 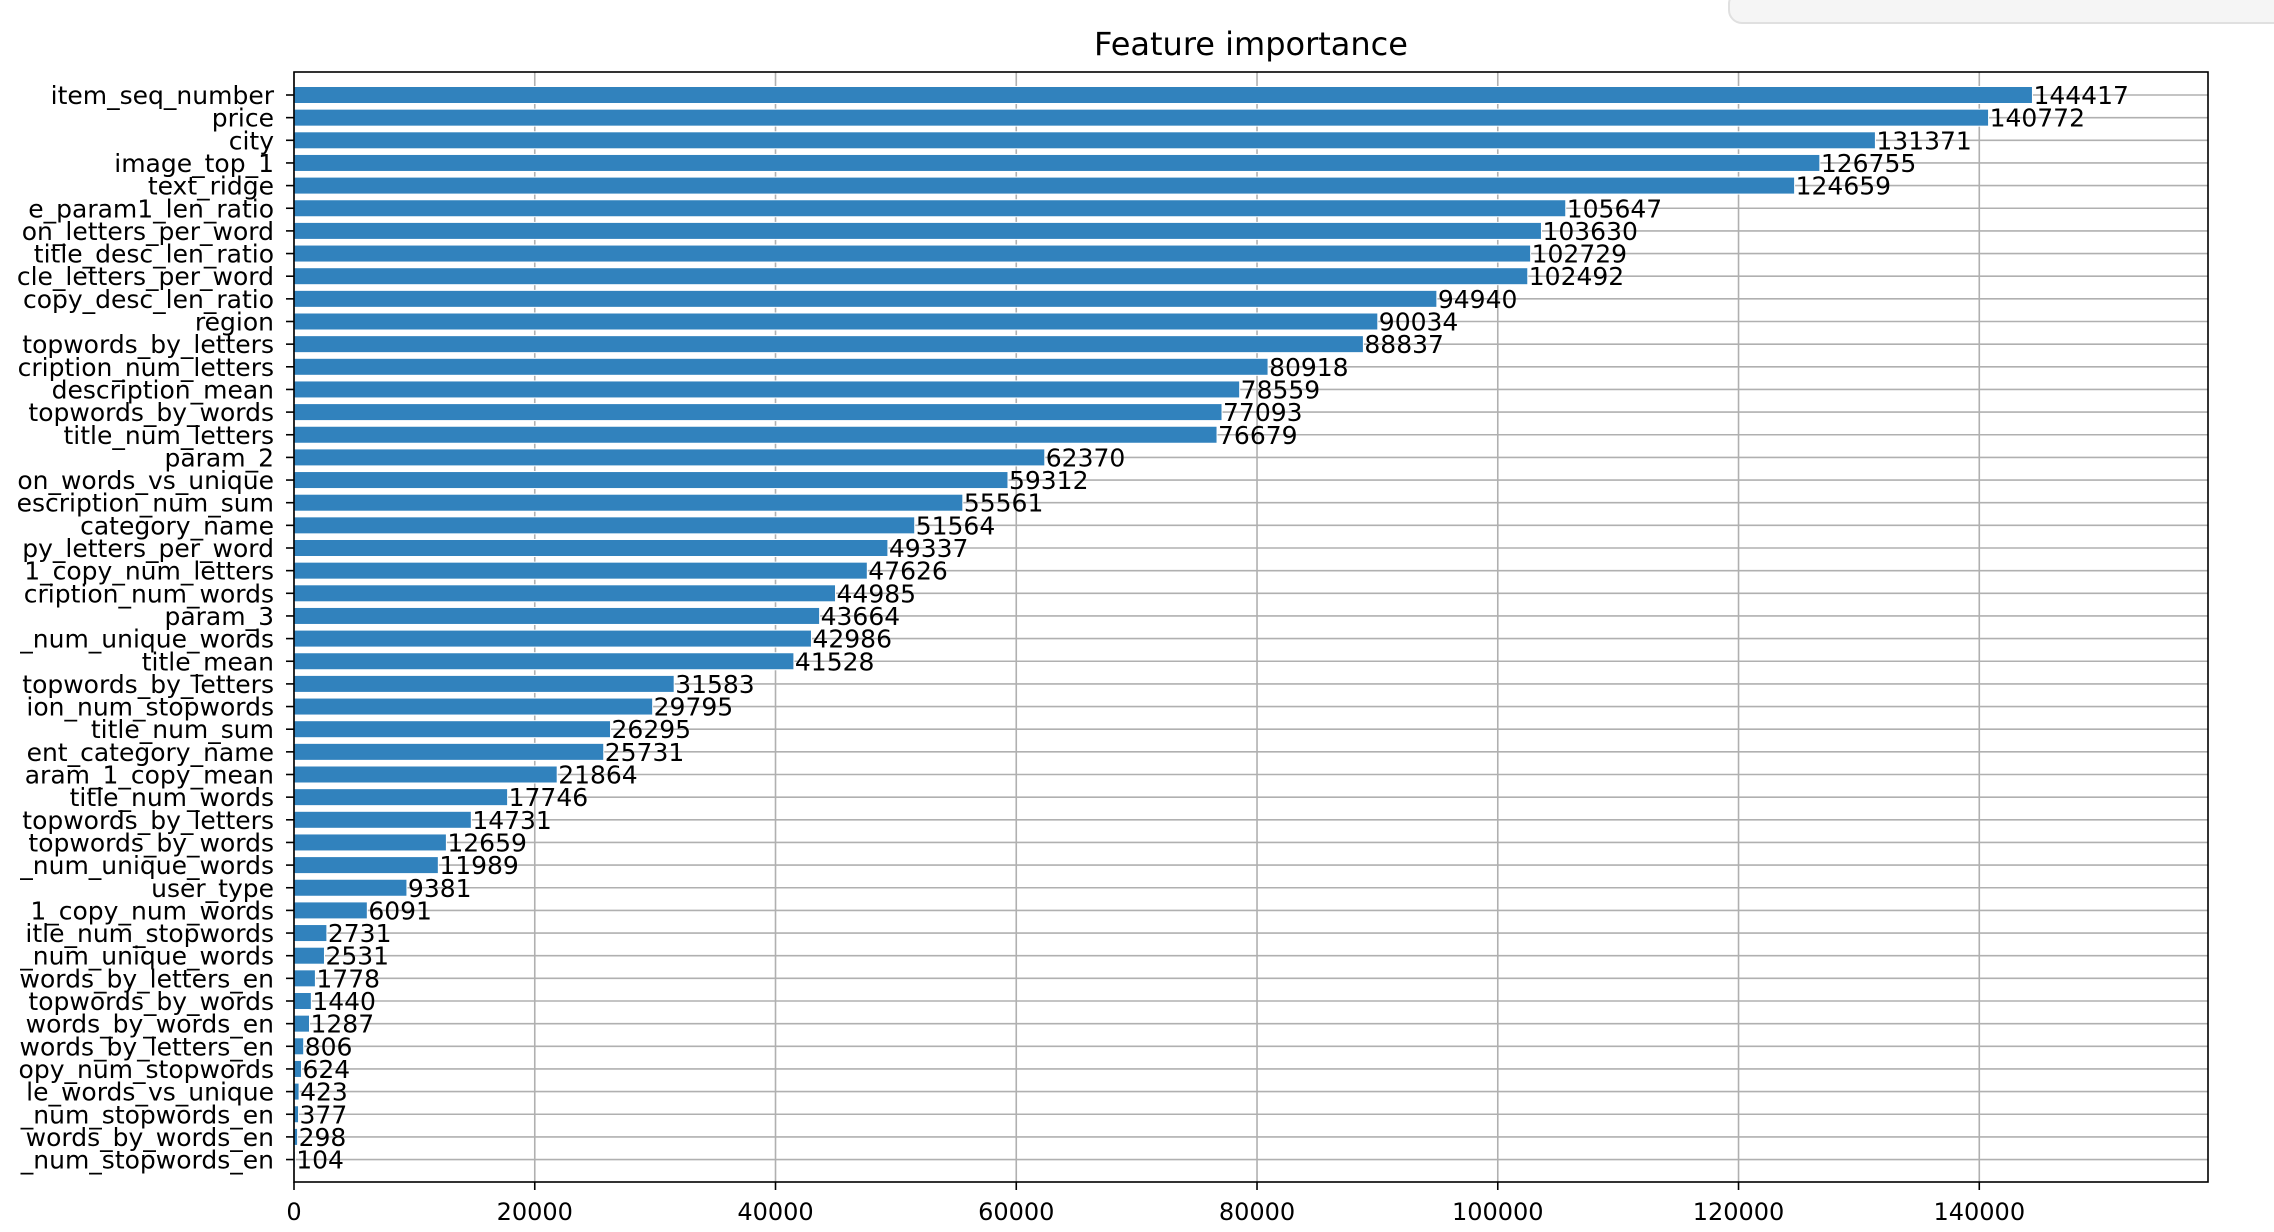 I want to click on category-label: on_words_vs_unique, so click(x=145, y=480).